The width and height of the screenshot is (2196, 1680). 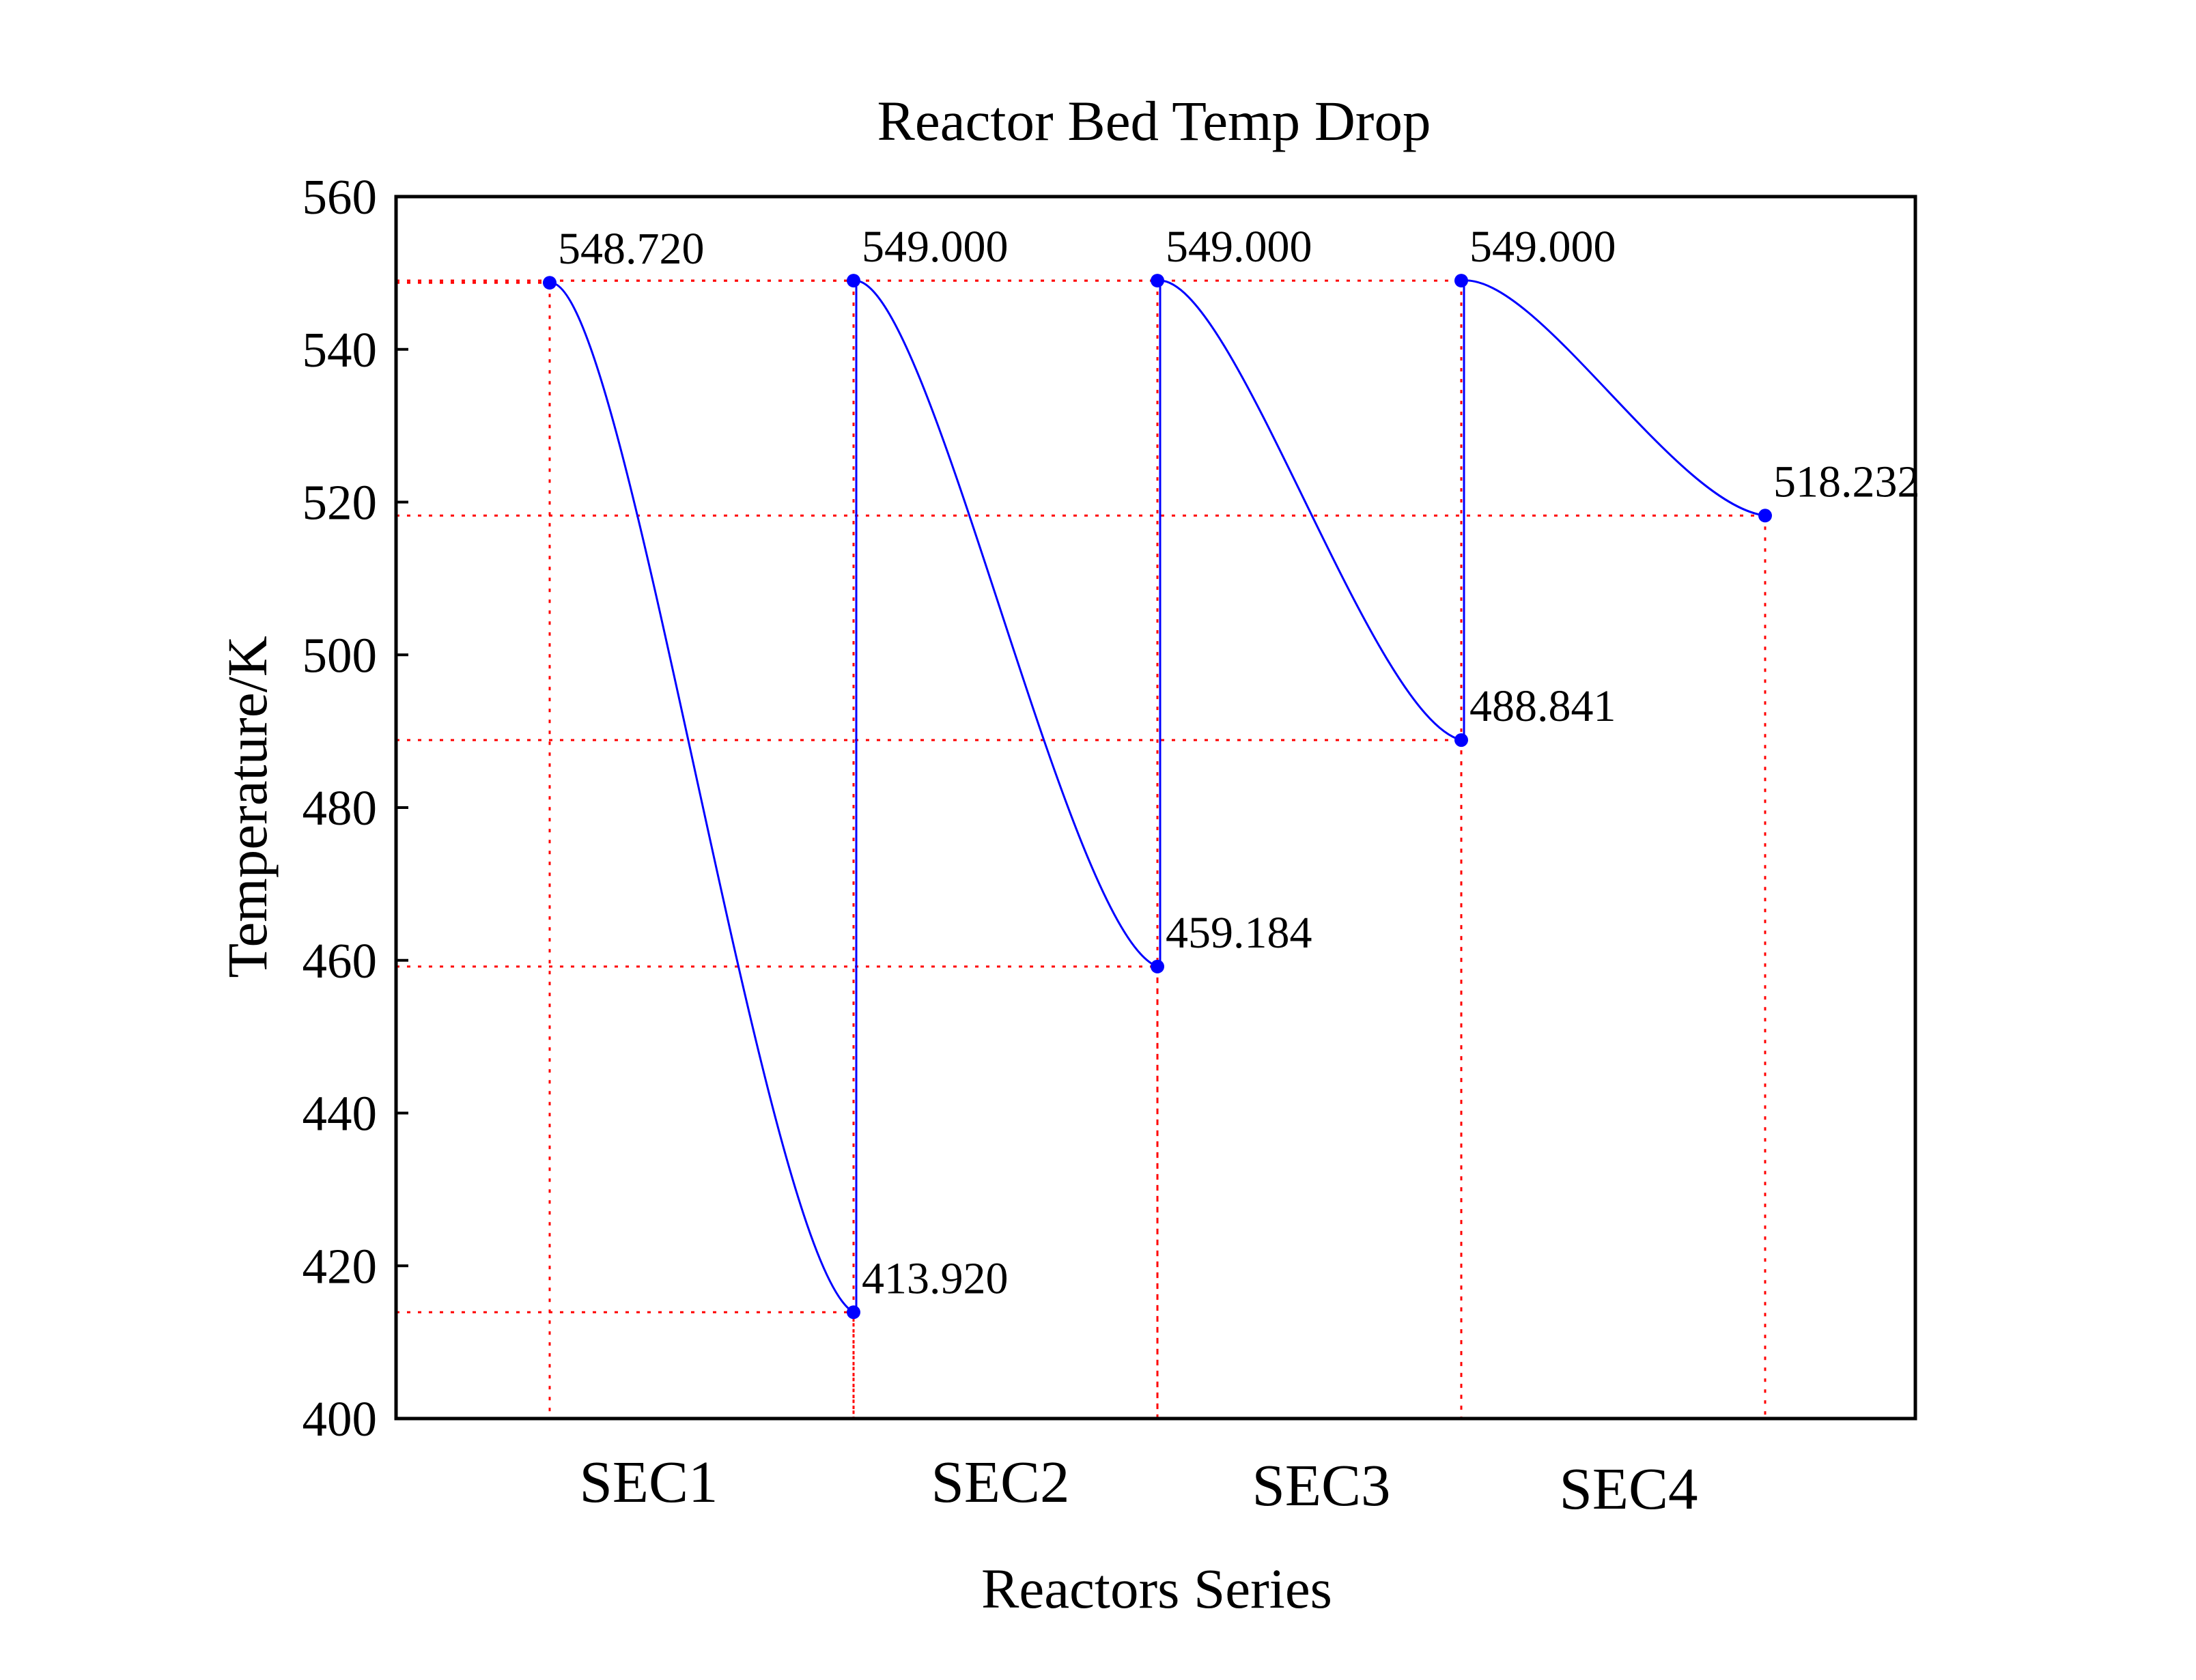 I want to click on data-label: 413.920, so click(x=935, y=1278).